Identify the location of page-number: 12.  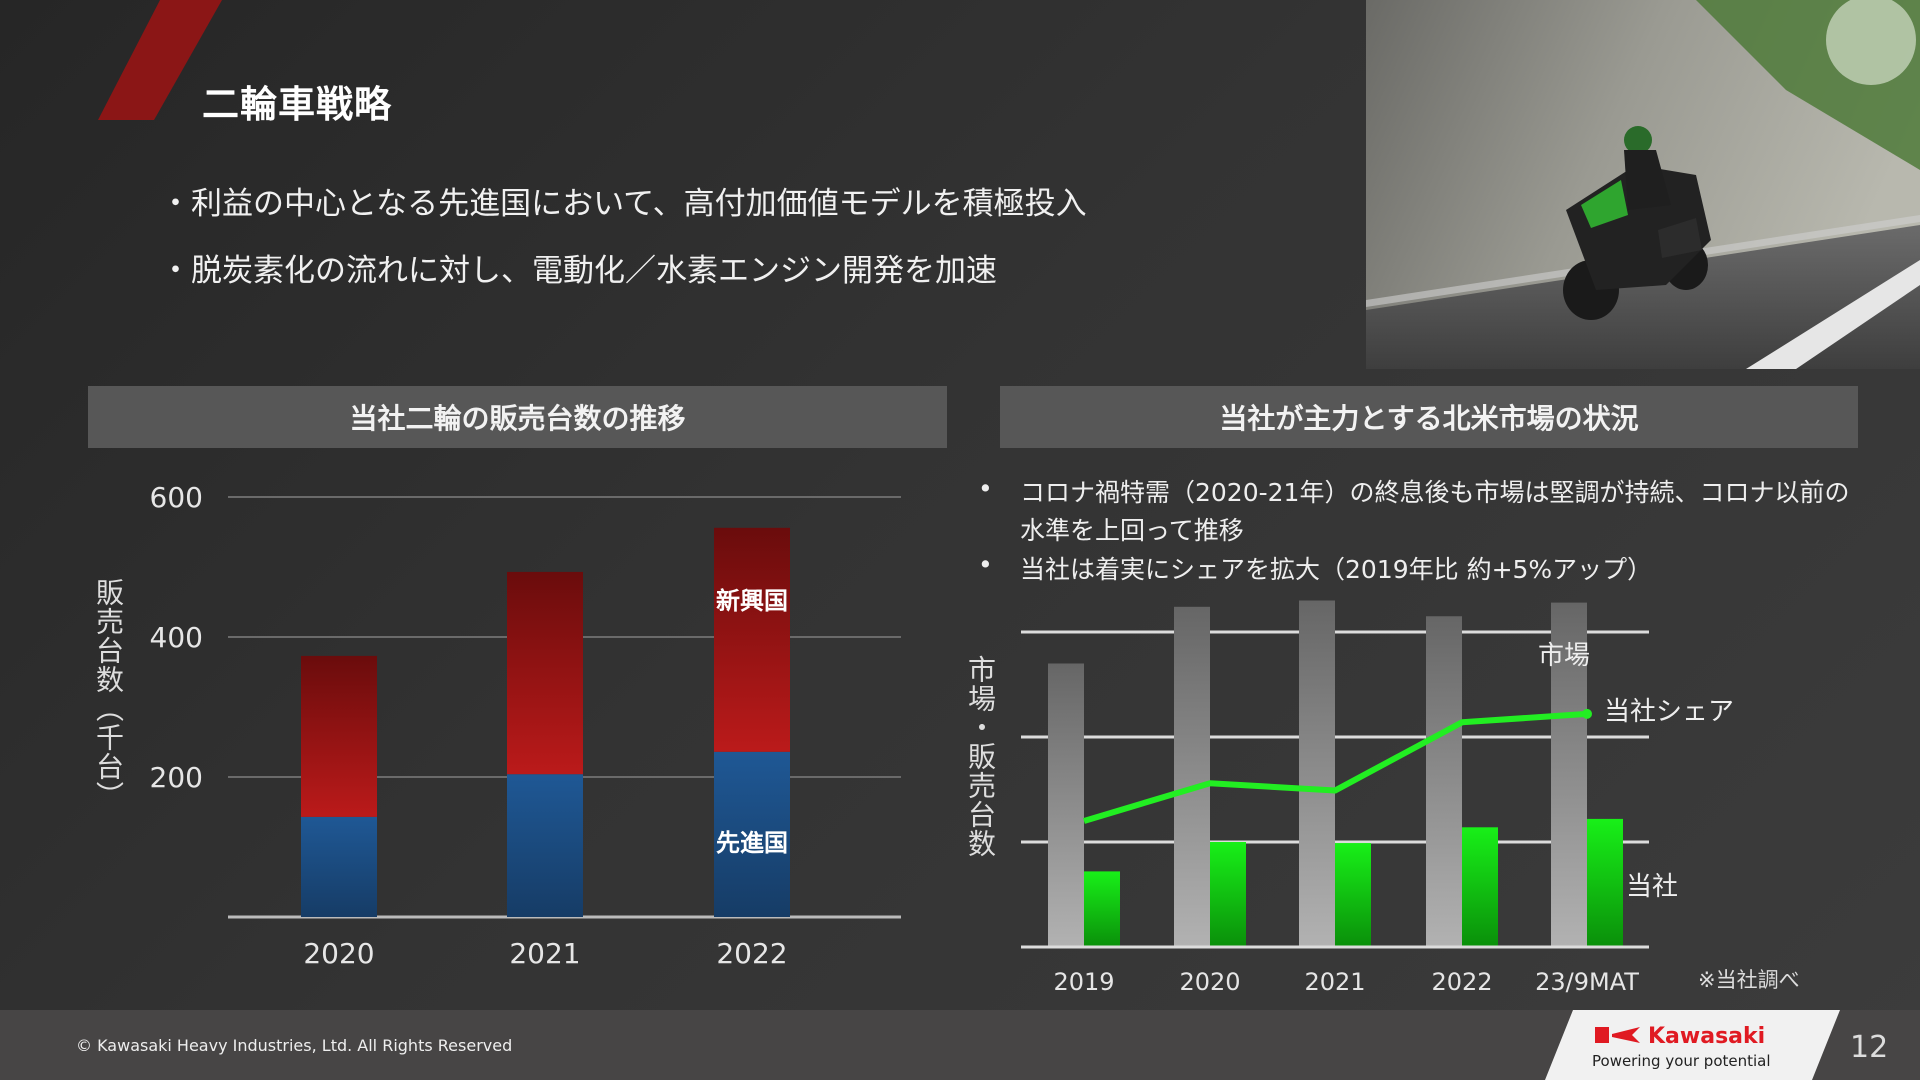
(1869, 1047).